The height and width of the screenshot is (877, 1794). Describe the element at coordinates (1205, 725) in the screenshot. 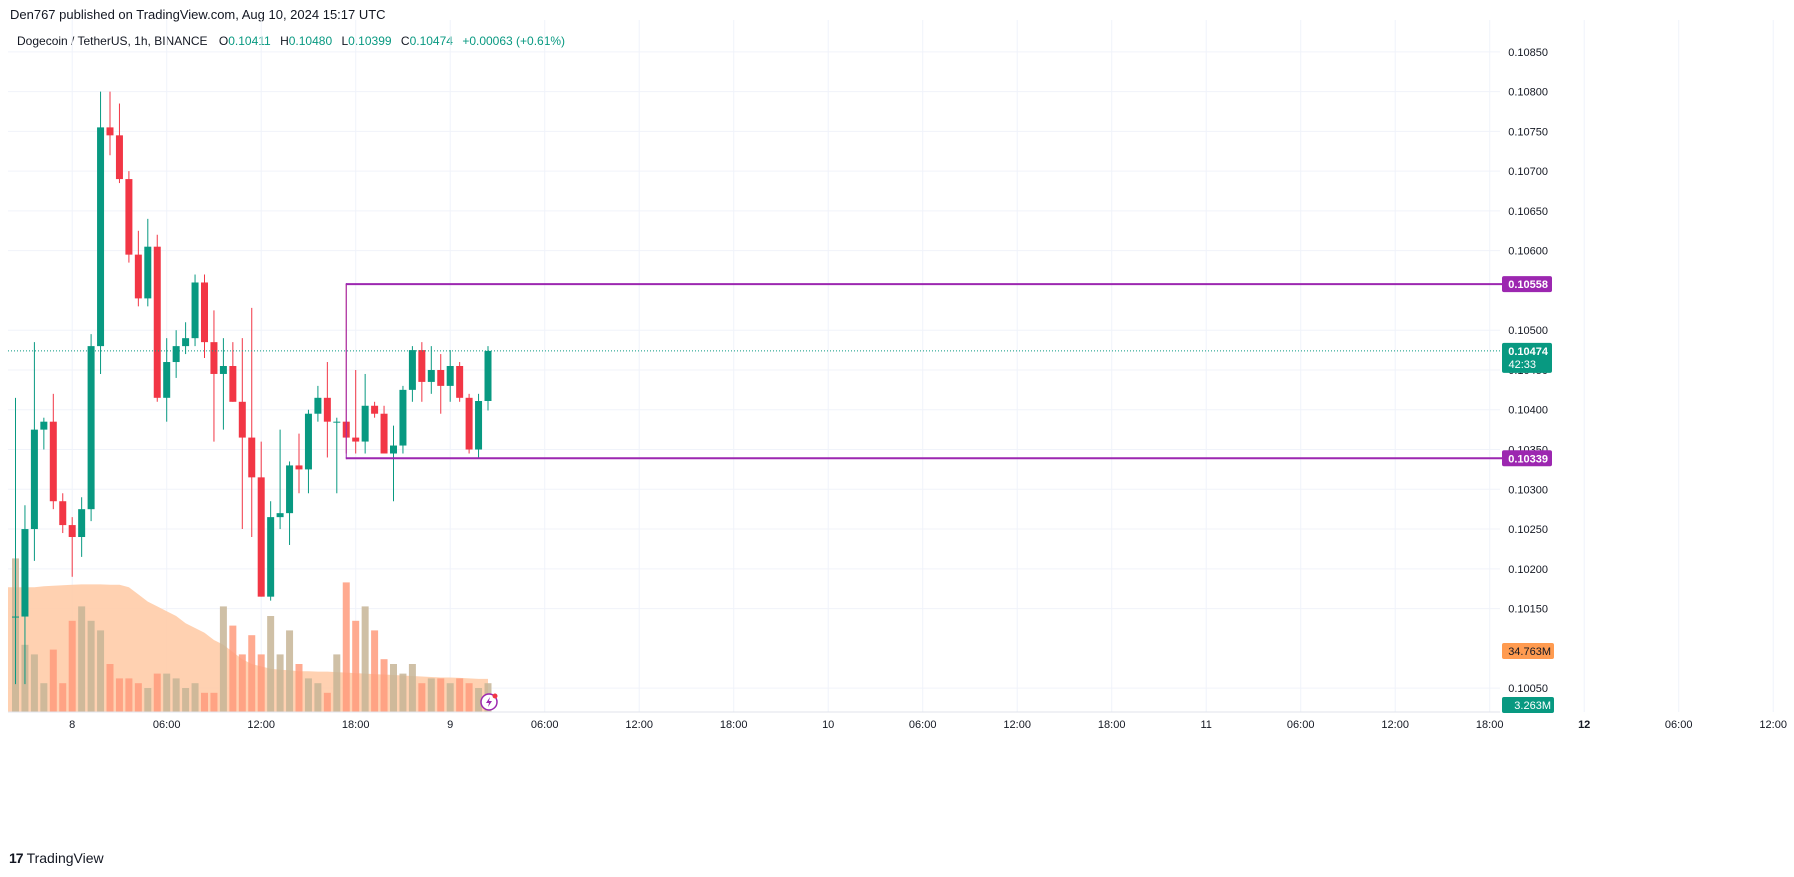

I see `time-tick-label: 11` at that location.